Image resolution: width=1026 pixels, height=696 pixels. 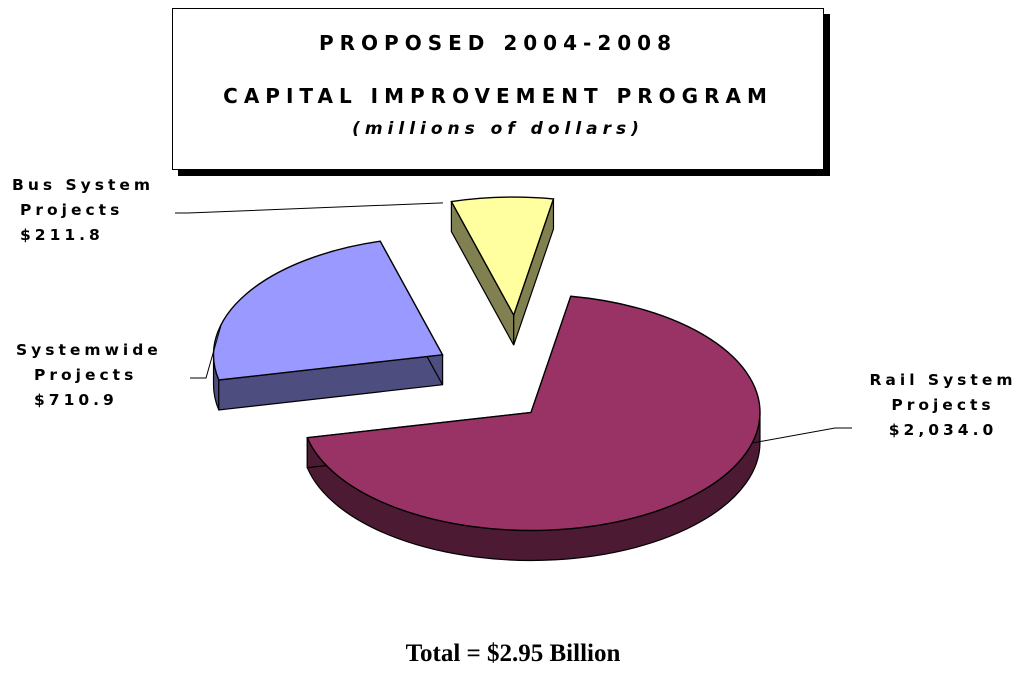 What do you see at coordinates (498, 43) in the screenshot?
I see `chart-title-line-1: PROPOSED 2004-2008` at bounding box center [498, 43].